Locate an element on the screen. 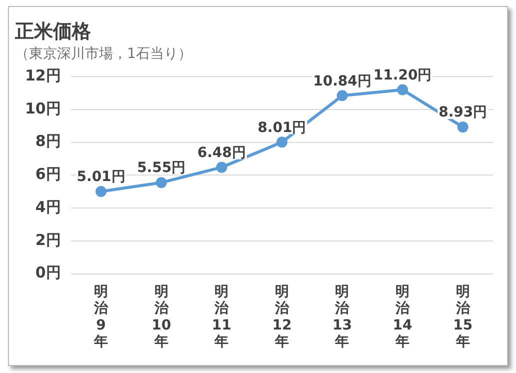 This screenshot has width=516, height=373. y-tick-label: 6円 is located at coordinates (48, 174).